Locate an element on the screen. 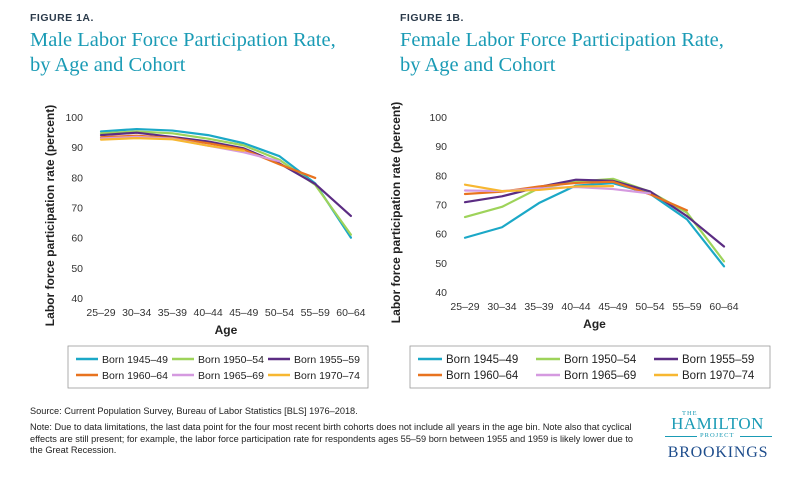 The height and width of the screenshot is (480, 800). hamilton-logo-rule-right is located at coordinates (756, 436).